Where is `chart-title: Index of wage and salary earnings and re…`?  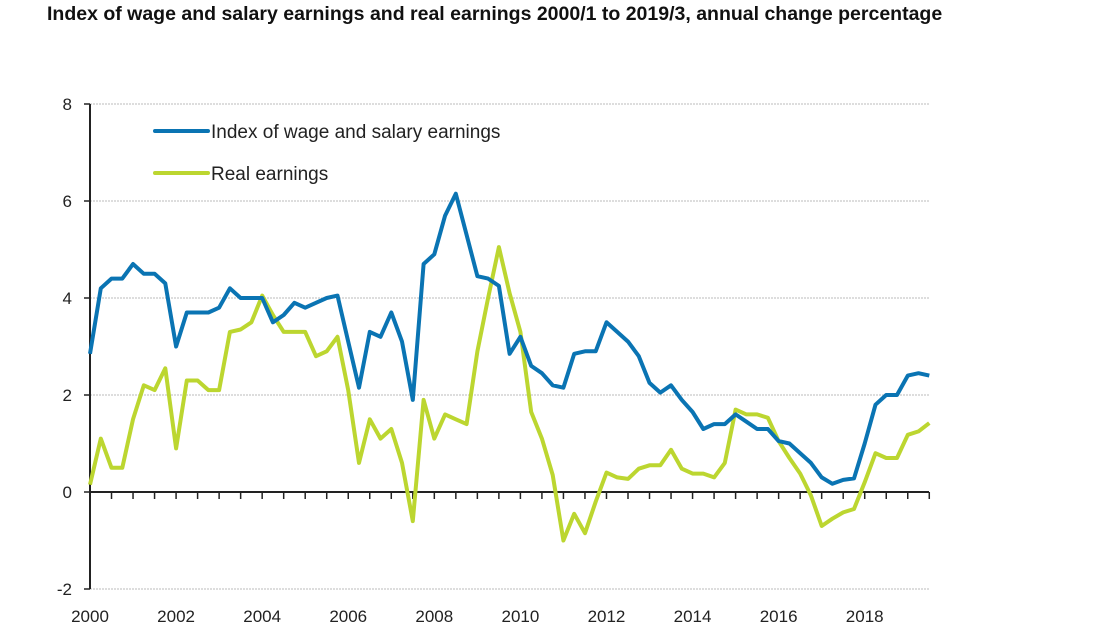
chart-title: Index of wage and salary earnings and re… is located at coordinates (495, 14).